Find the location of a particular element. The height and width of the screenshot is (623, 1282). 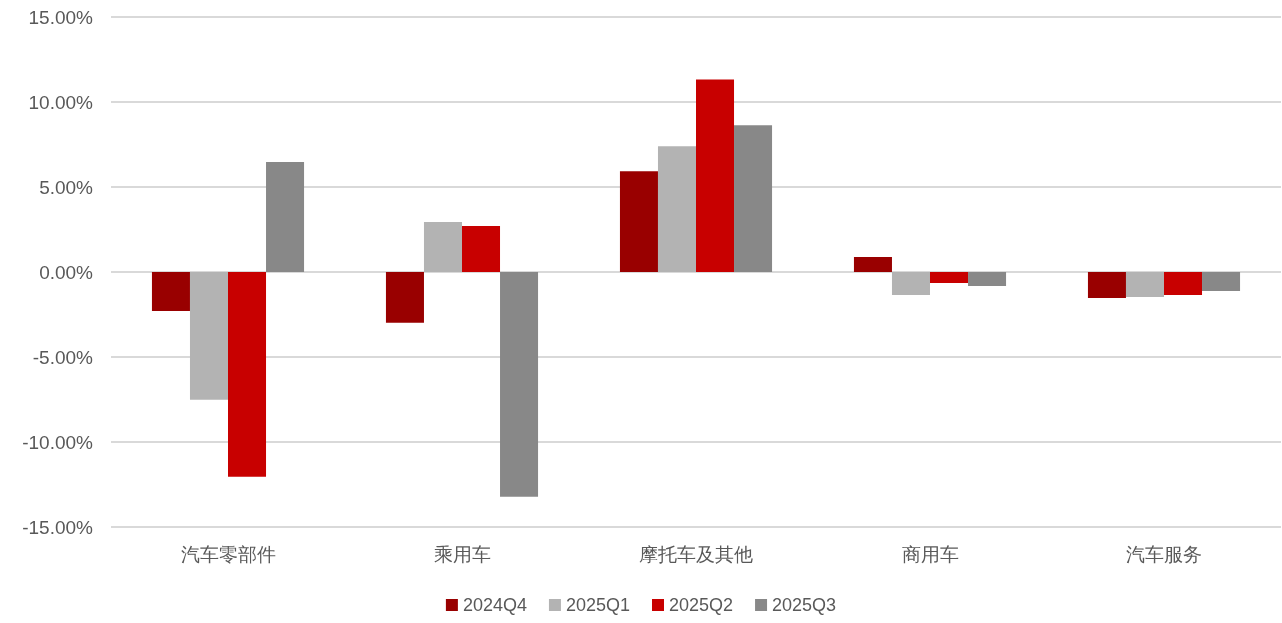

y-tick-label: 5.00% is located at coordinates (66, 187).